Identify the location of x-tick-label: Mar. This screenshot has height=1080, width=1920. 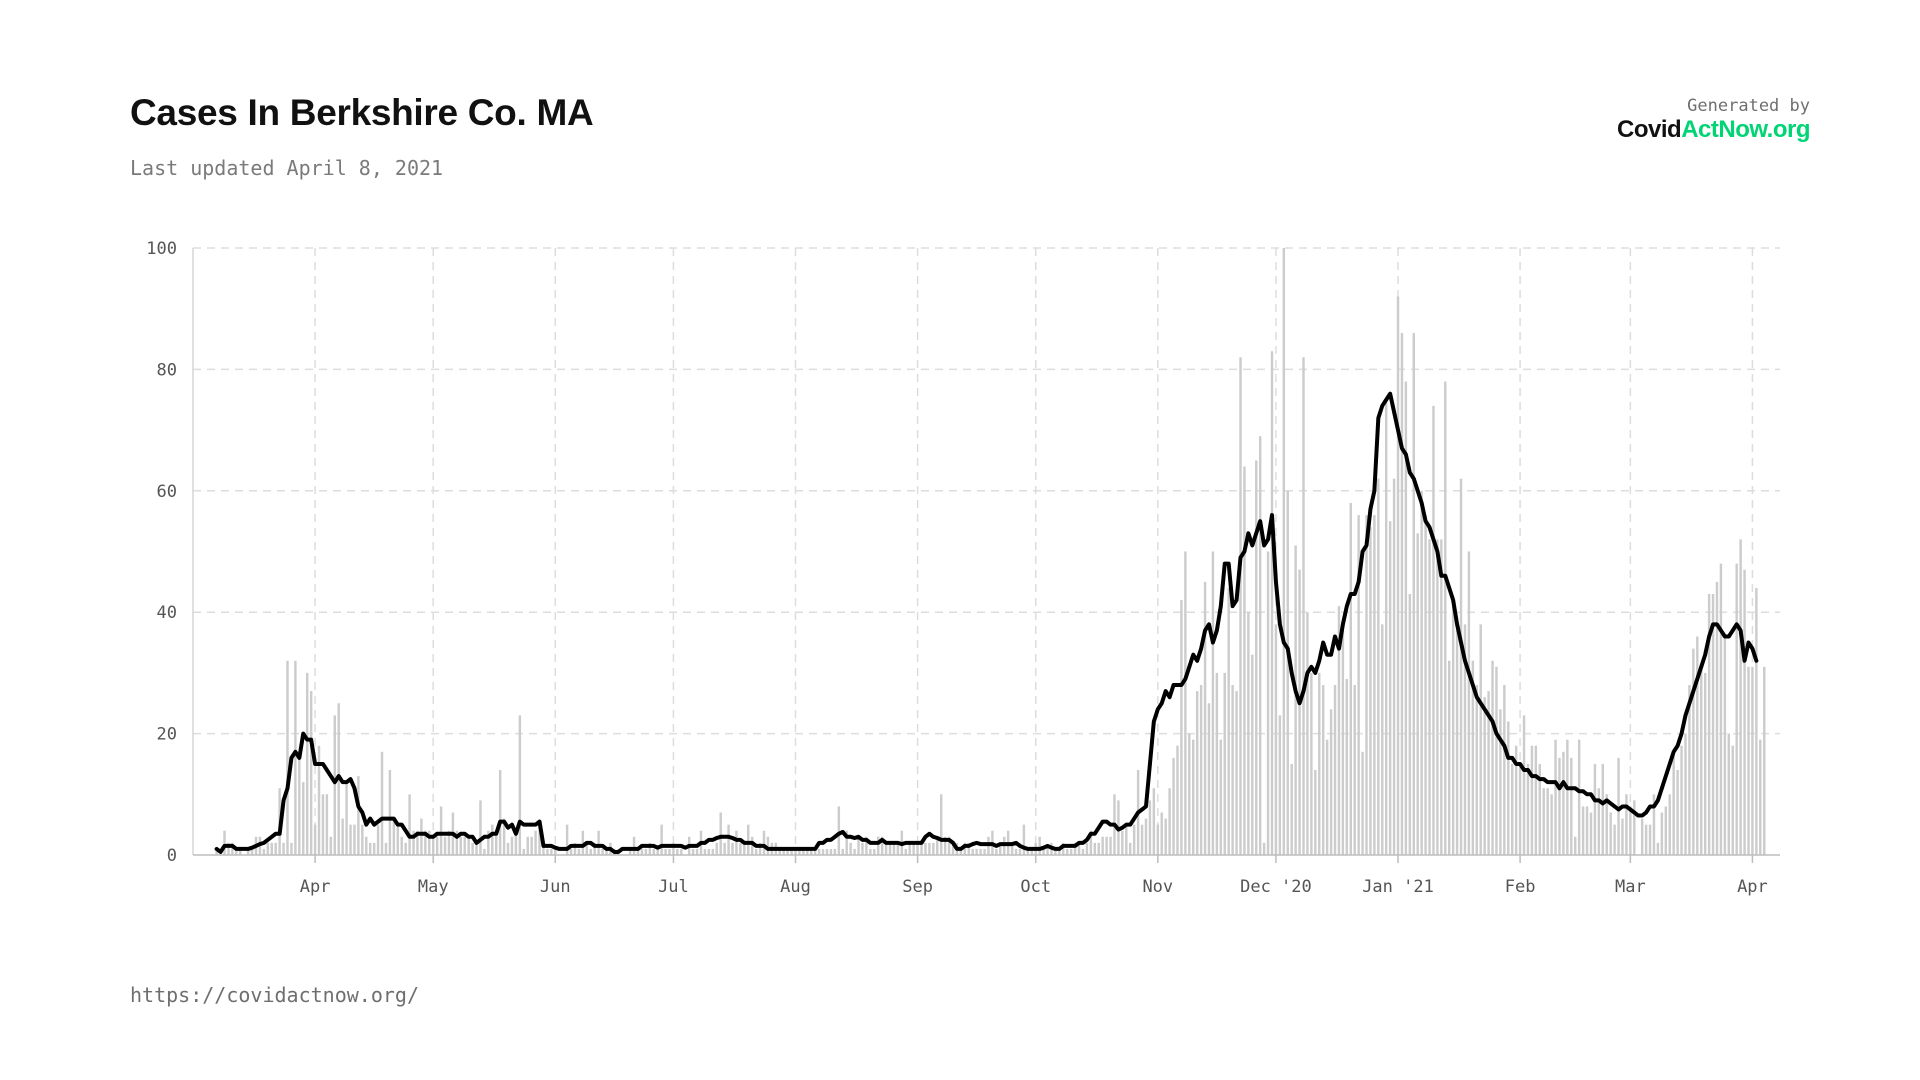
(1630, 887).